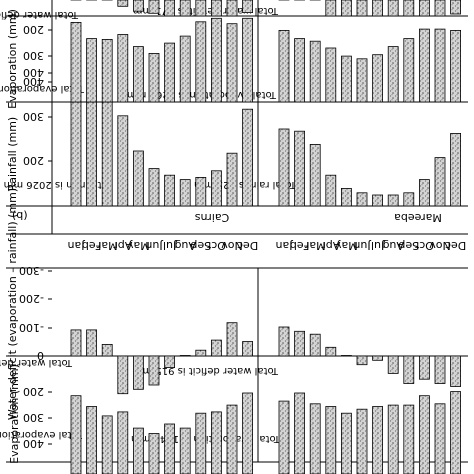 The image size is (474, 474). Describe the element at coordinates (392, 245) in the screenshot. I see `month-label-left-aug: Aug` at that location.